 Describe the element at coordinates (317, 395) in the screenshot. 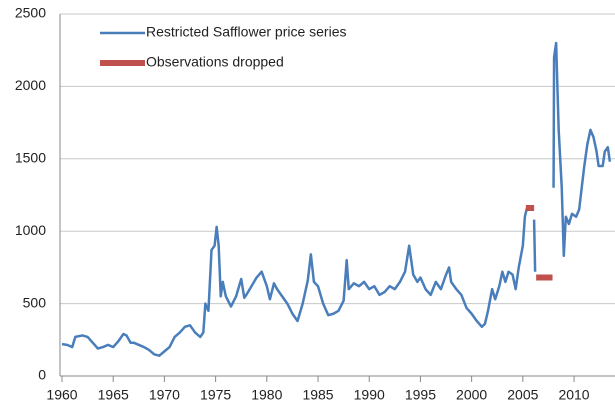

I see `x-tick-label: 1985` at that location.